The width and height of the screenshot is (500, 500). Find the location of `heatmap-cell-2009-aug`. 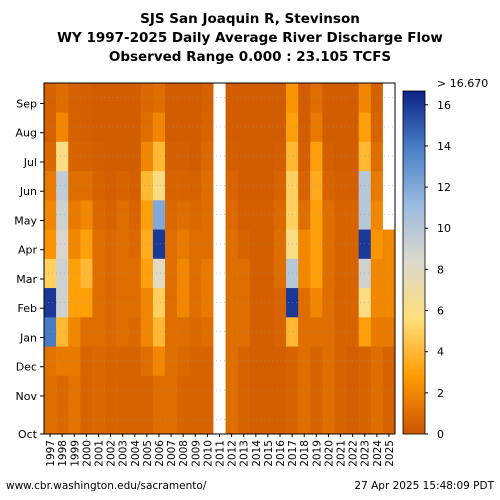

heatmap-cell-2009-aug is located at coordinates (195, 127).